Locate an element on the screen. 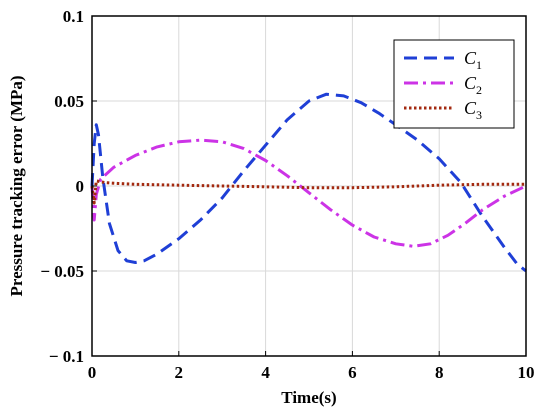  x-tick-label: 2 is located at coordinates (179, 372).